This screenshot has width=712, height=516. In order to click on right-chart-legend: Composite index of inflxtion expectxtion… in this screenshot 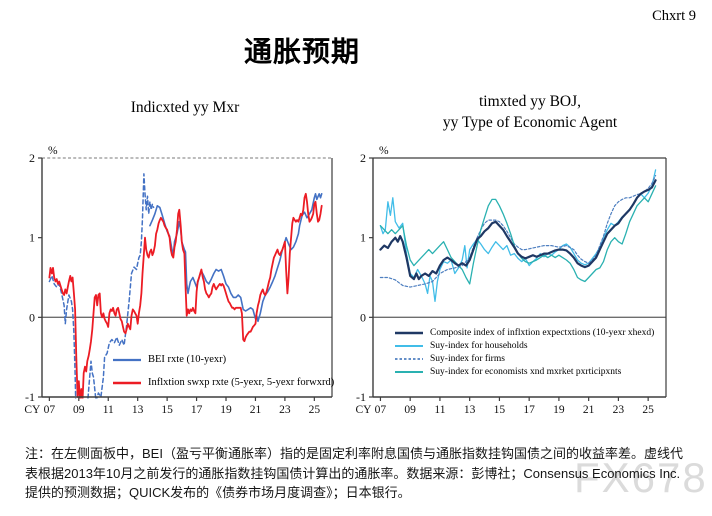, I will do `click(524, 353)`.